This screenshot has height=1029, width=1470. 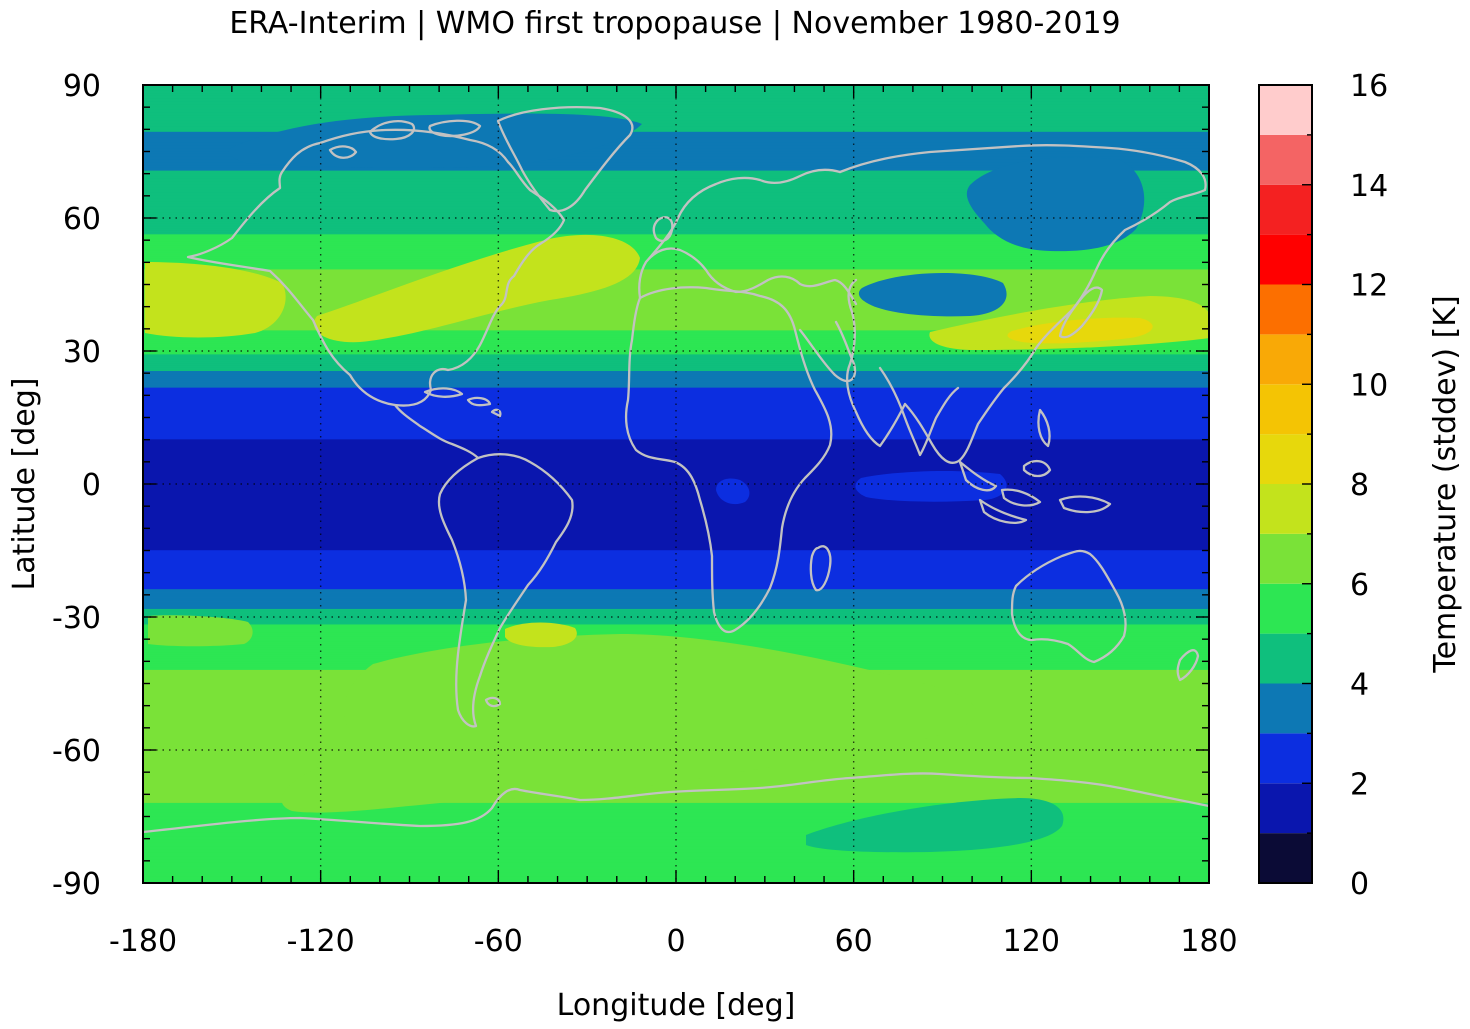 I want to click on central-america-coastline, so click(x=436, y=431).